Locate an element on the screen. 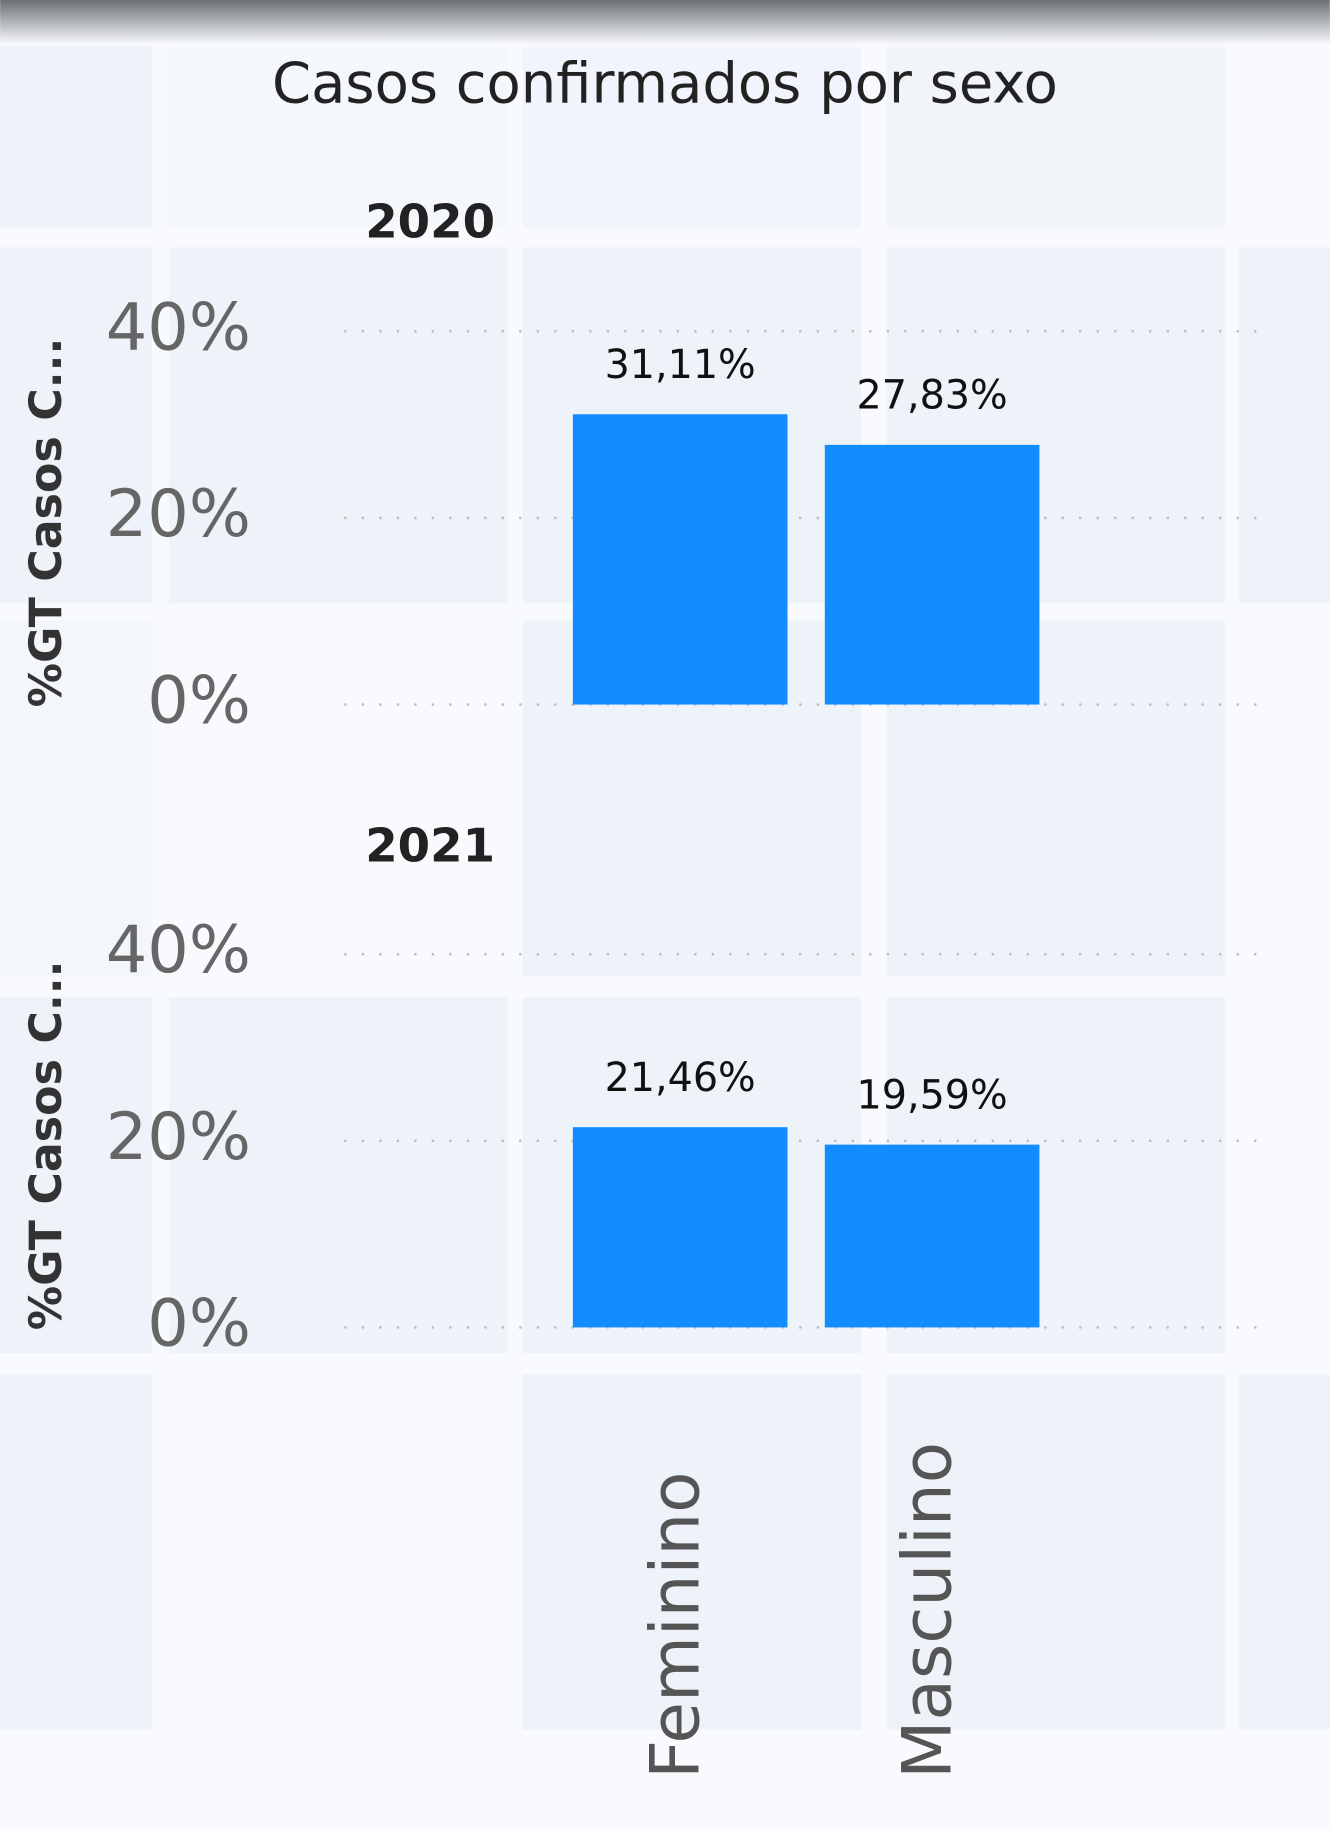 This screenshot has height=1829, width=1330. data-label: 21,46% is located at coordinates (680, 1078).